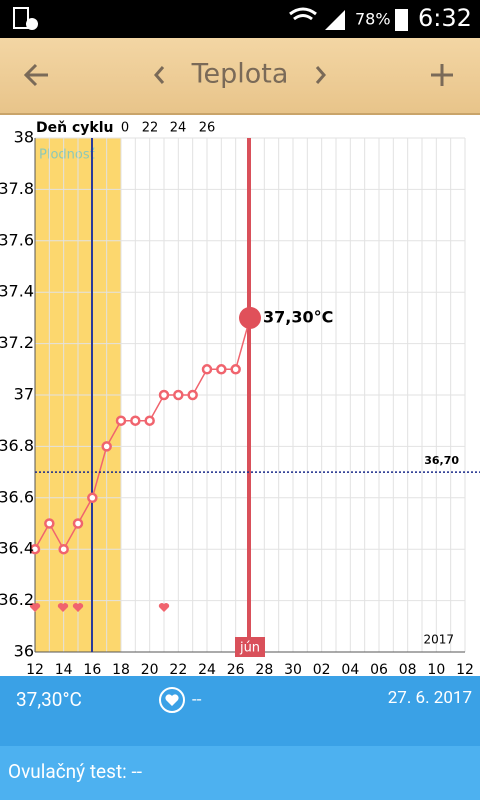  What do you see at coordinates (236, 669) in the screenshot?
I see `x-tick-label: 26` at bounding box center [236, 669].